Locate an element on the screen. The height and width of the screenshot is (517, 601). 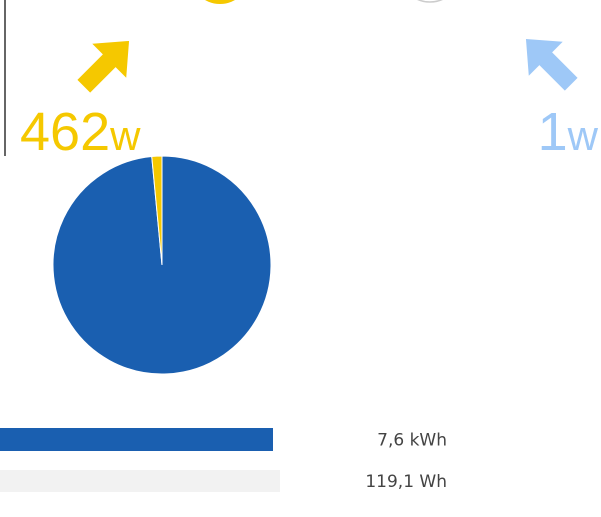
bar-label: 7,6 kWh is located at coordinates (412, 441).